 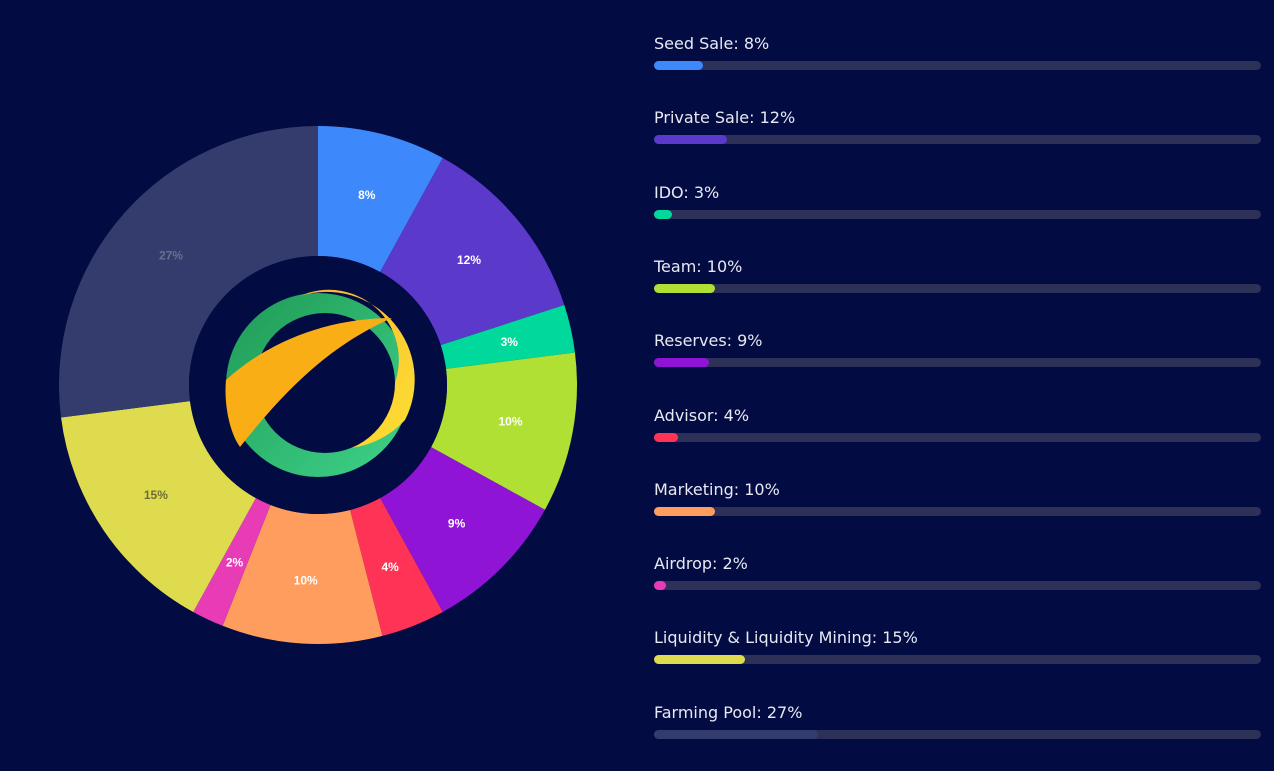 I want to click on legend-label: Team: 10%, so click(x=698, y=266).